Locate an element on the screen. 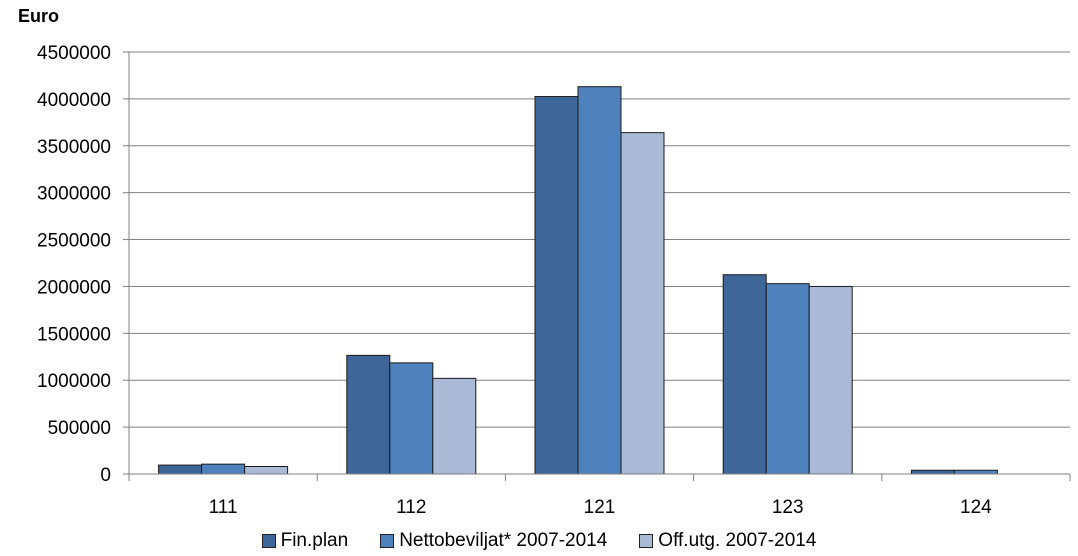 This screenshot has width=1078, height=556. y-tick-label: 0 is located at coordinates (105, 475).